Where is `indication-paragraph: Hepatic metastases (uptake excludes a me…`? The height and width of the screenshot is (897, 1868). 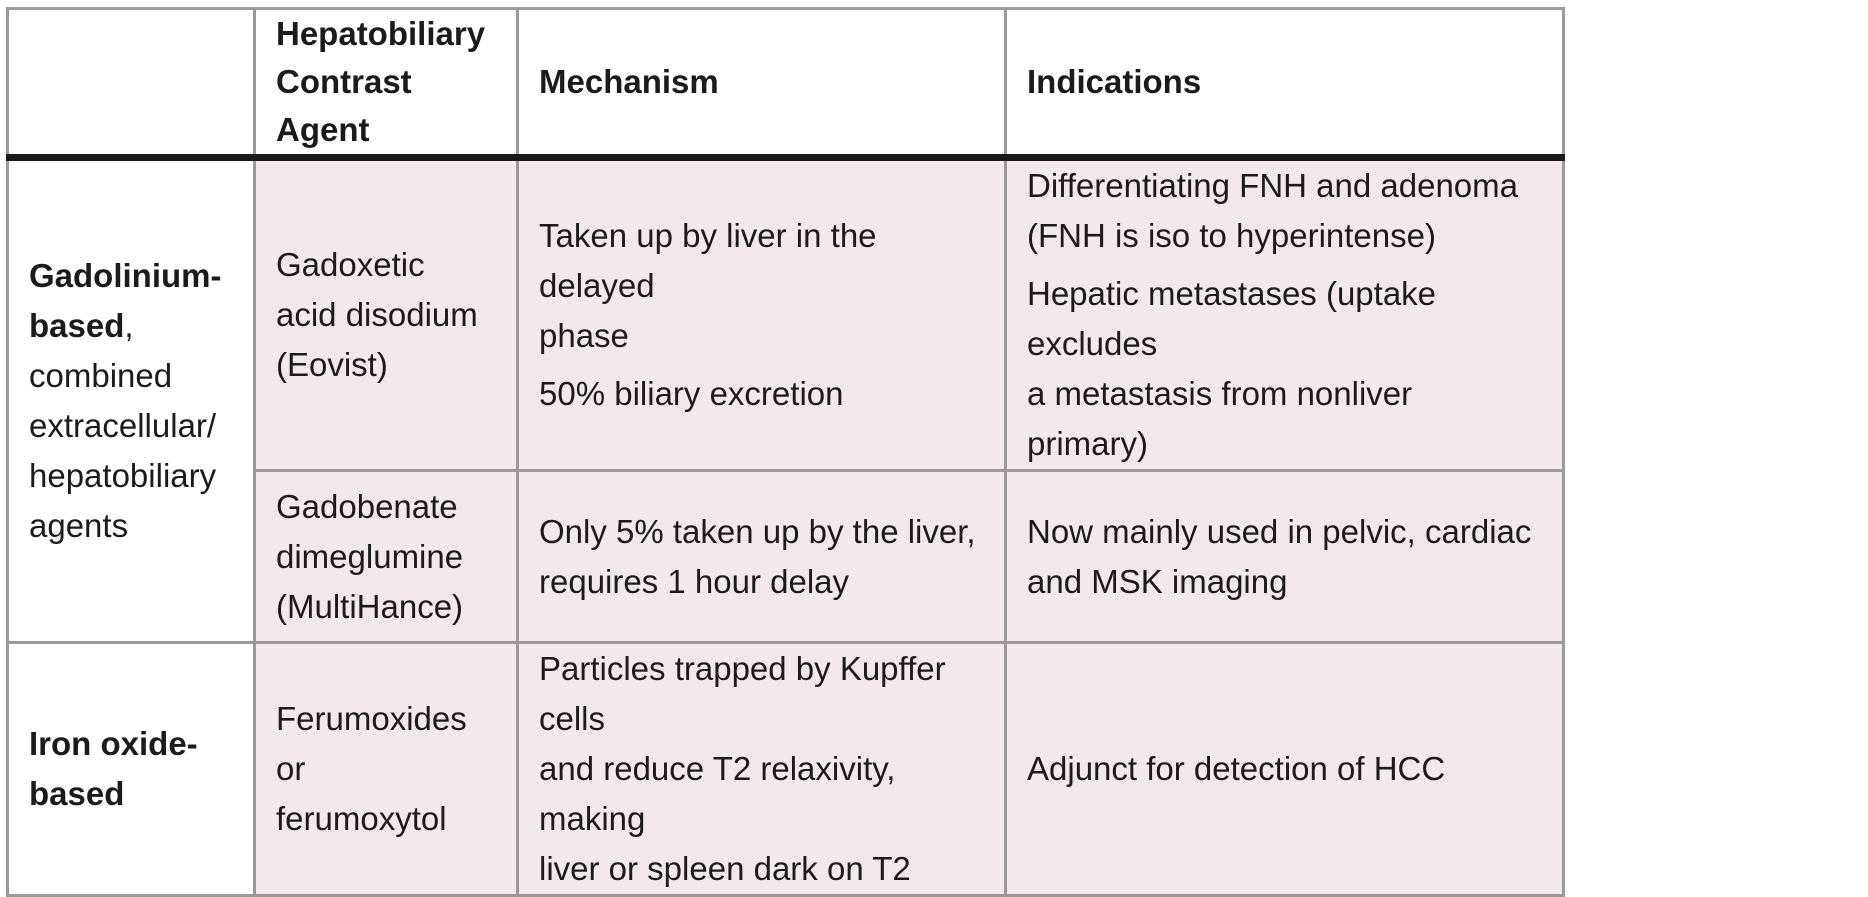 indication-paragraph: Hepatic metastases (uptake excludes a me… is located at coordinates (1232, 368).